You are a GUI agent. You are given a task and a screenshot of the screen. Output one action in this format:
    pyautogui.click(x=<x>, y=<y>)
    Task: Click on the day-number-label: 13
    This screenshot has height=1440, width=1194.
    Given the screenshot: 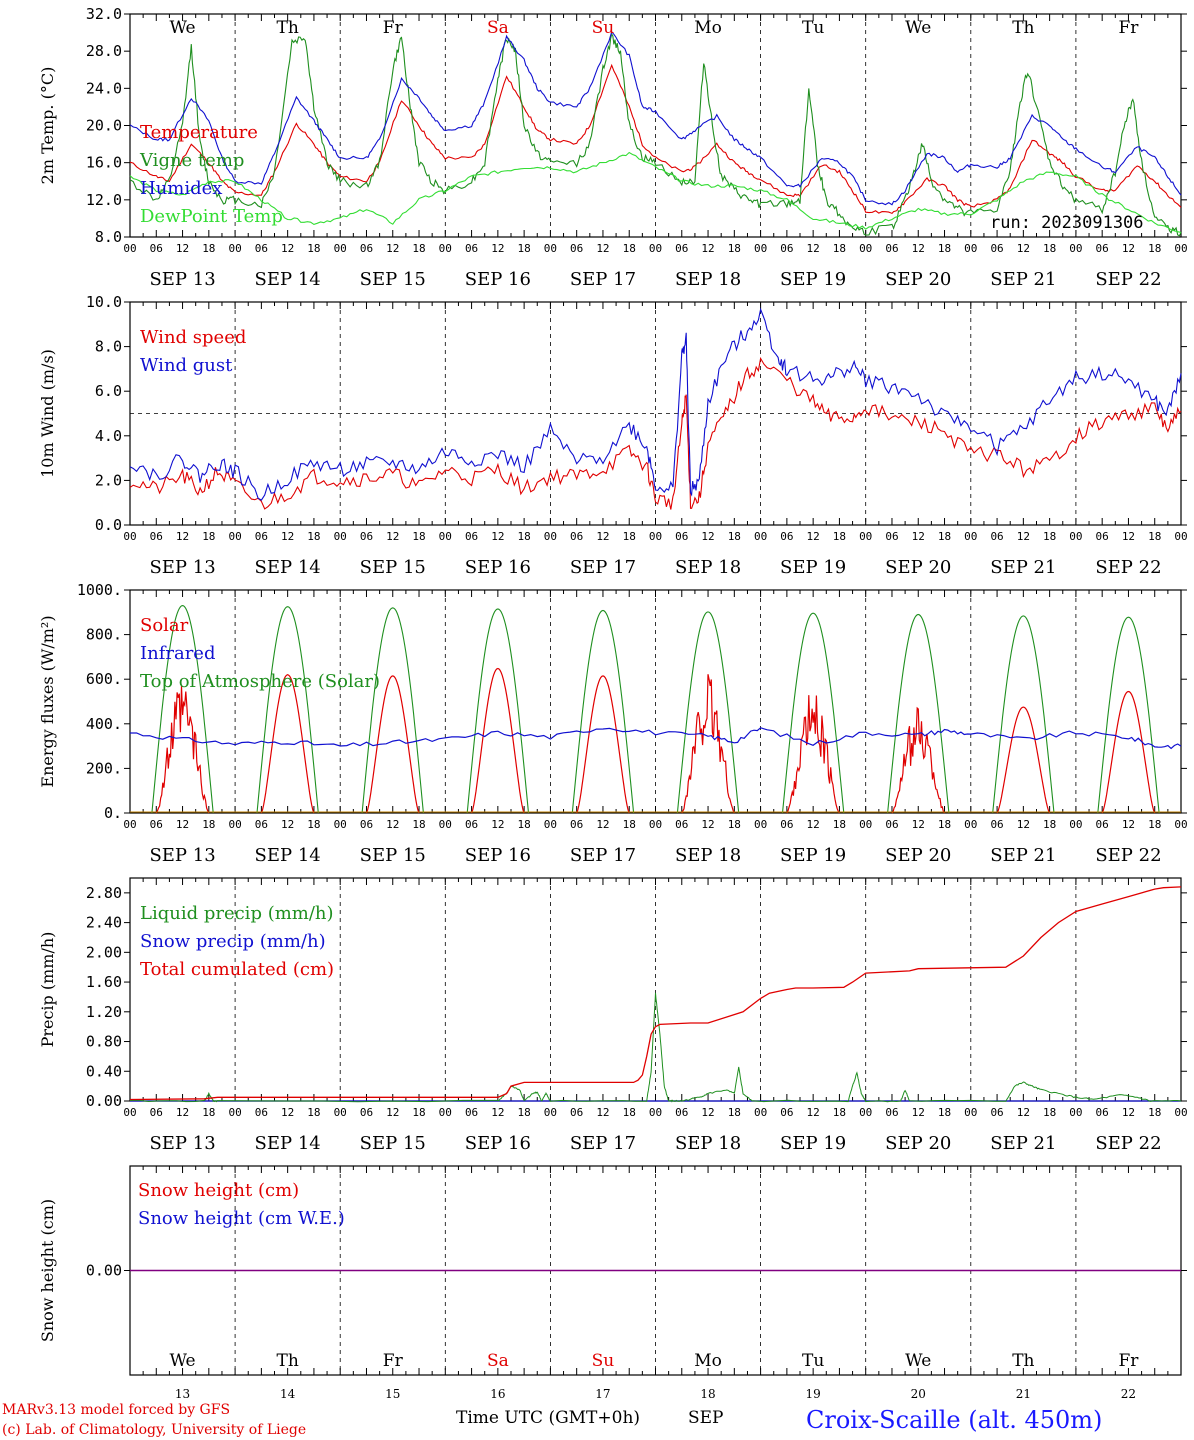 What is the action you would take?
    pyautogui.click(x=182, y=1394)
    